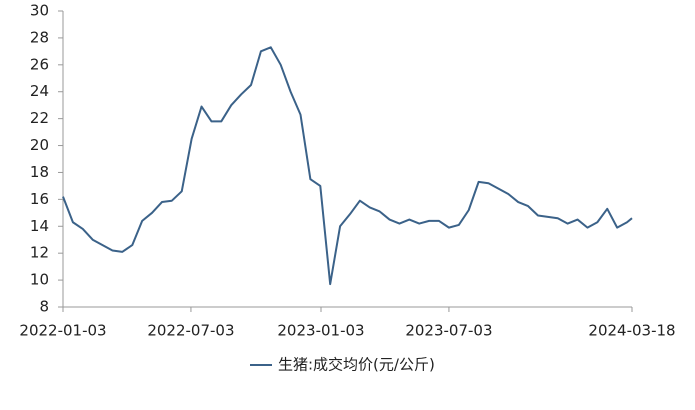  I want to click on legend-label: 生猪:成交均价(元/公斤), so click(356, 365).